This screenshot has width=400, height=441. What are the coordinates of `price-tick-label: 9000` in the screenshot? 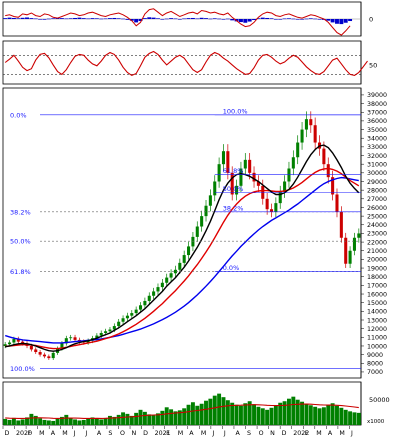 It's located at (375, 355).